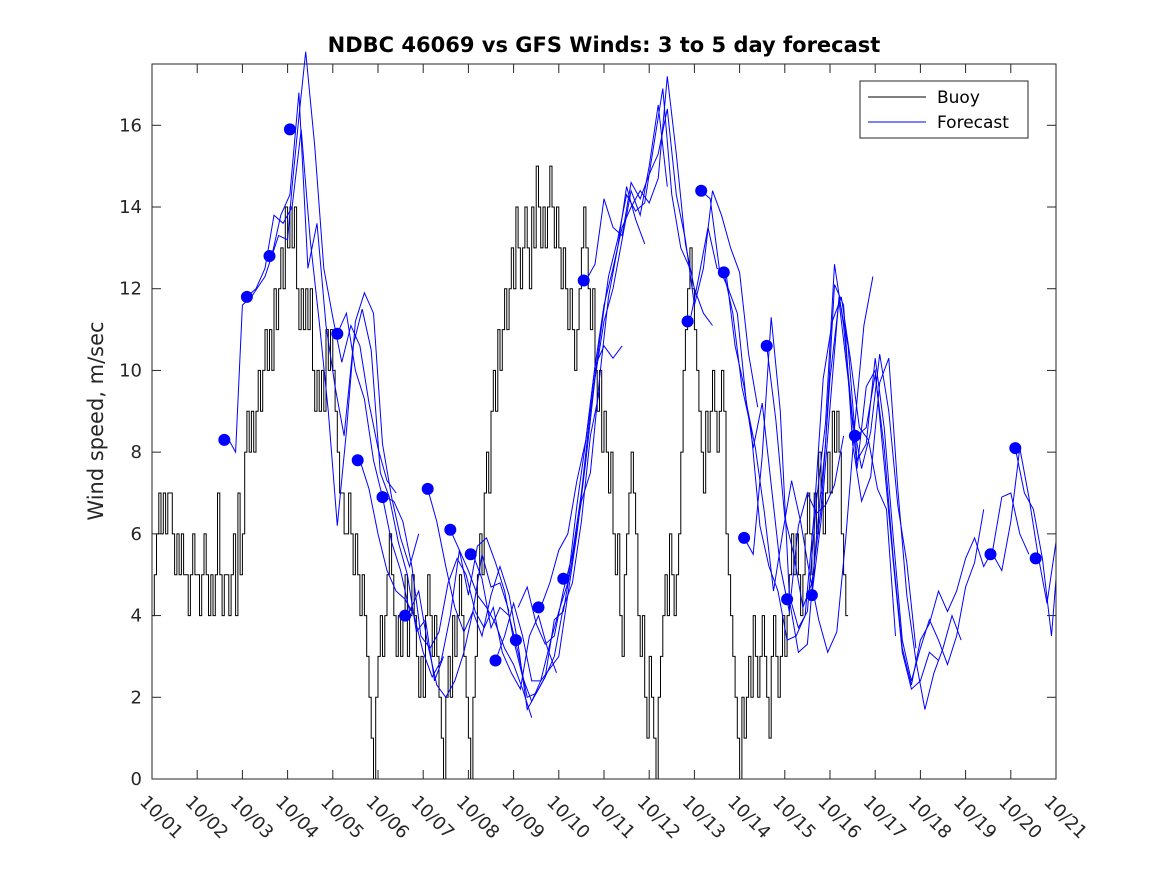 This screenshot has height=875, width=1167. I want to click on y-tick-label: 16, so click(130, 125).